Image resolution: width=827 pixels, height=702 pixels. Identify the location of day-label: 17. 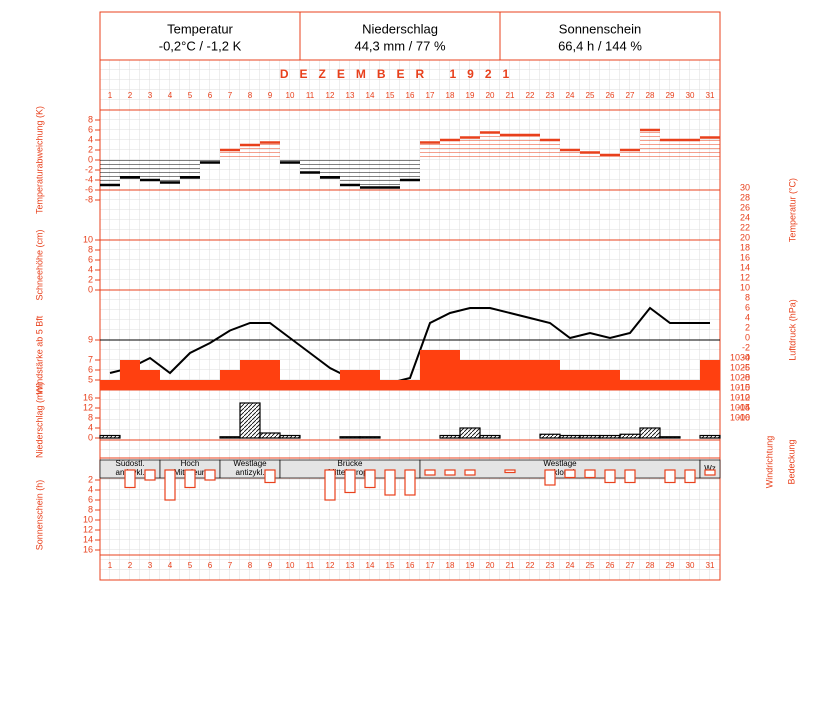
(430, 565).